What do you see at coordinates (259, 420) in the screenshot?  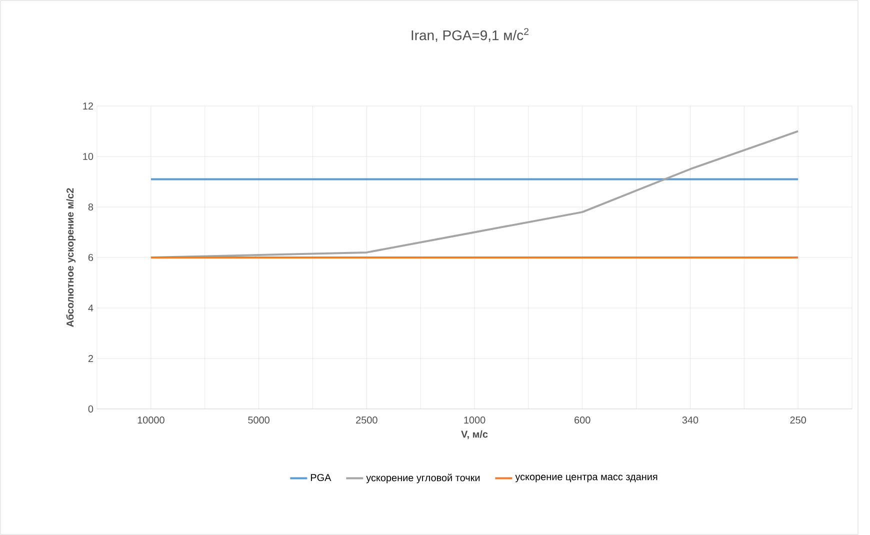 I see `x-tick-label: 5000` at bounding box center [259, 420].